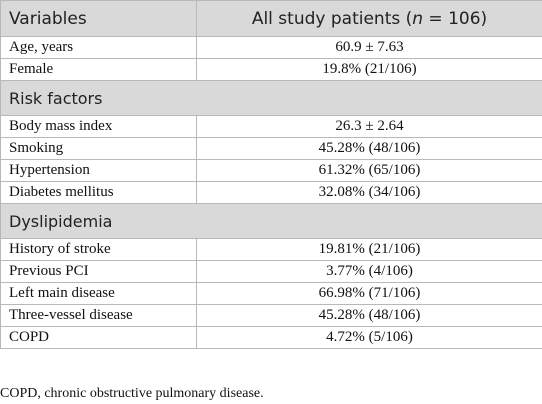 This screenshot has height=404, width=542. What do you see at coordinates (369, 249) in the screenshot?
I see `row-value: 19.81% (21/106)` at bounding box center [369, 249].